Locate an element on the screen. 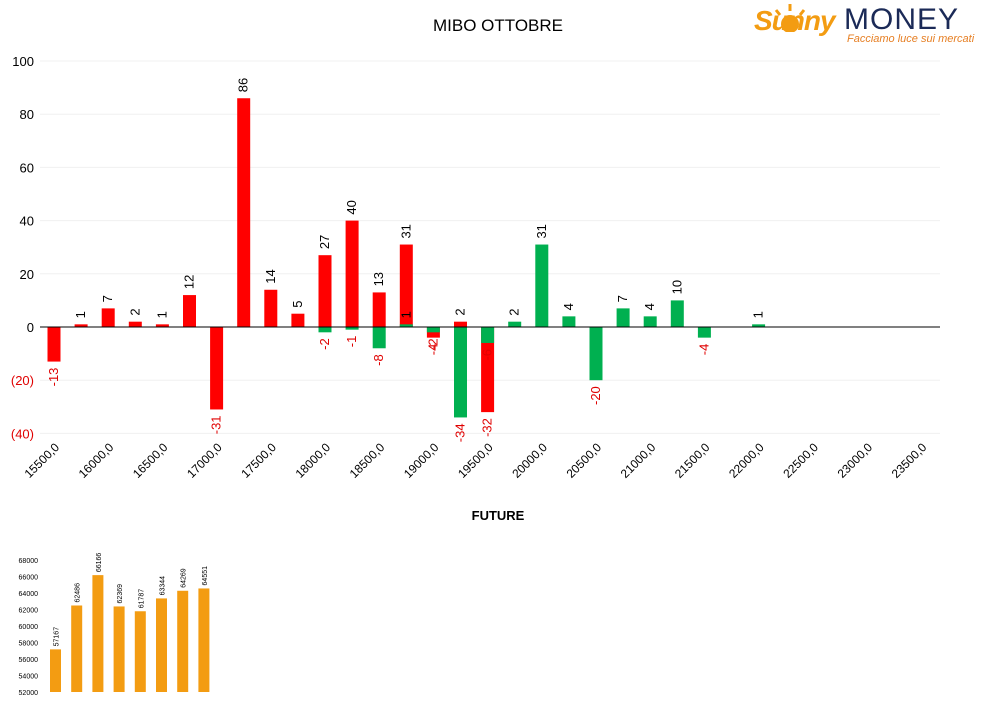 Image resolution: width=996 pixels, height=709 pixels. data-label: 86 is located at coordinates (243, 85).